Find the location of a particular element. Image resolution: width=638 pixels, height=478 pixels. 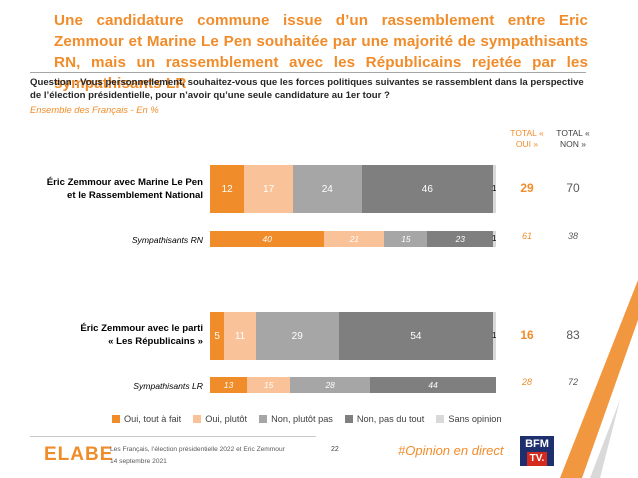

legend-item: Sans opinion is located at coordinates (468, 419).